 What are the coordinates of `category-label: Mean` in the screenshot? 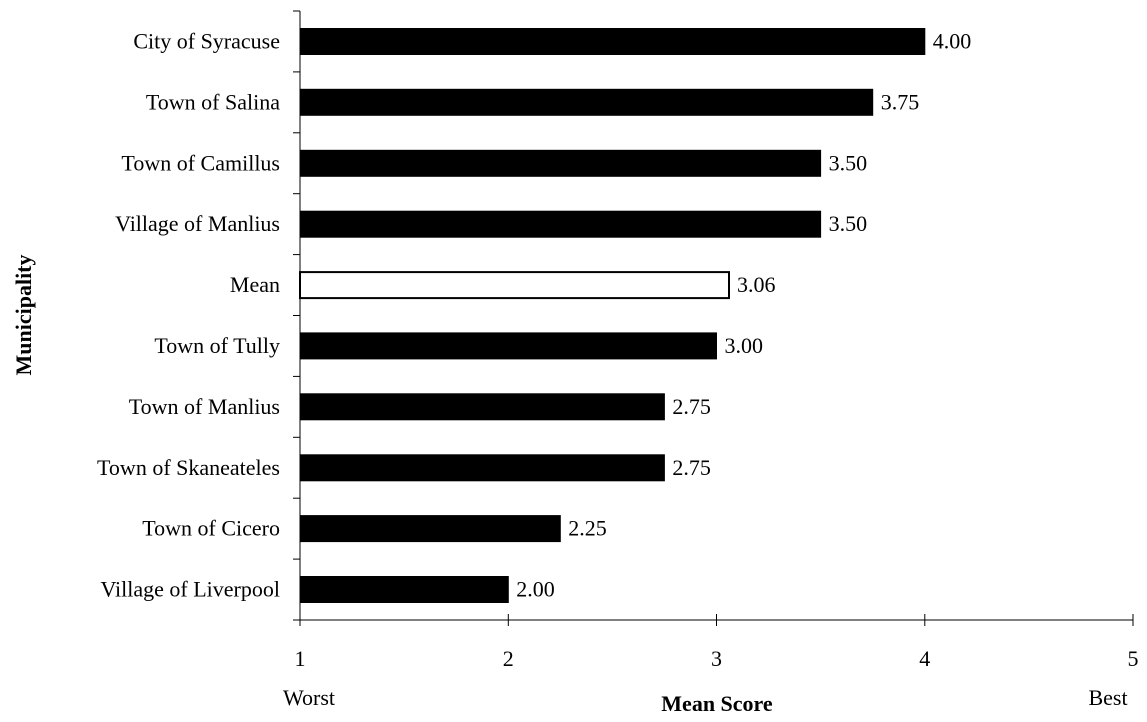 It's located at (255, 284).